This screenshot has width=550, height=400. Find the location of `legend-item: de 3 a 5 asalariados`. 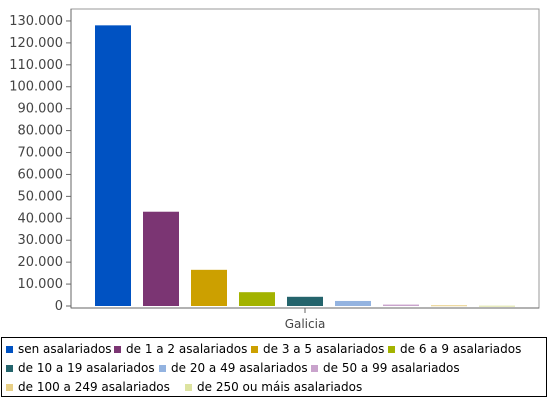

legend-item: de 3 a 5 asalariados is located at coordinates (317, 349).